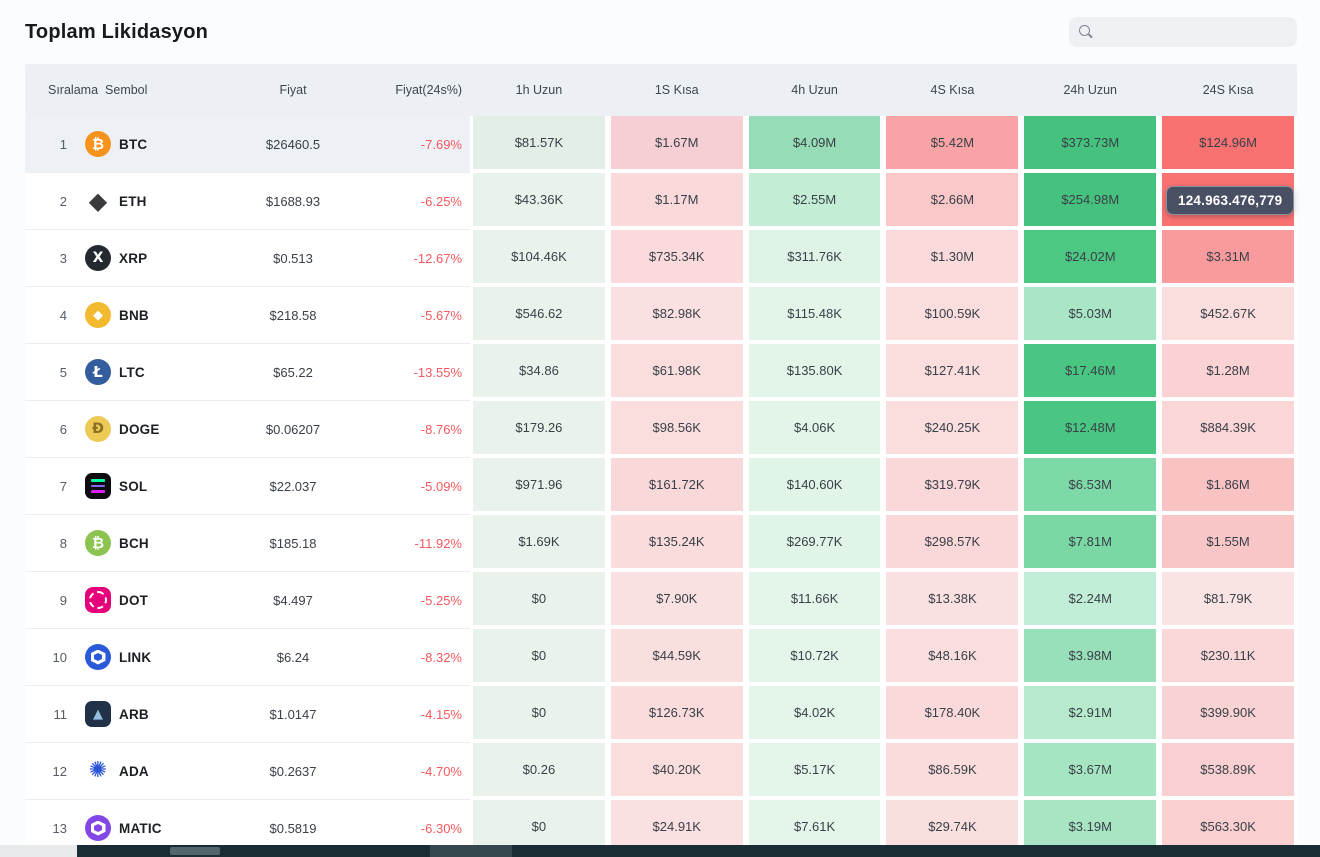 This screenshot has width=1320, height=857. What do you see at coordinates (1090, 315) in the screenshot?
I see `heat-cell-24h-long: $5.03M` at bounding box center [1090, 315].